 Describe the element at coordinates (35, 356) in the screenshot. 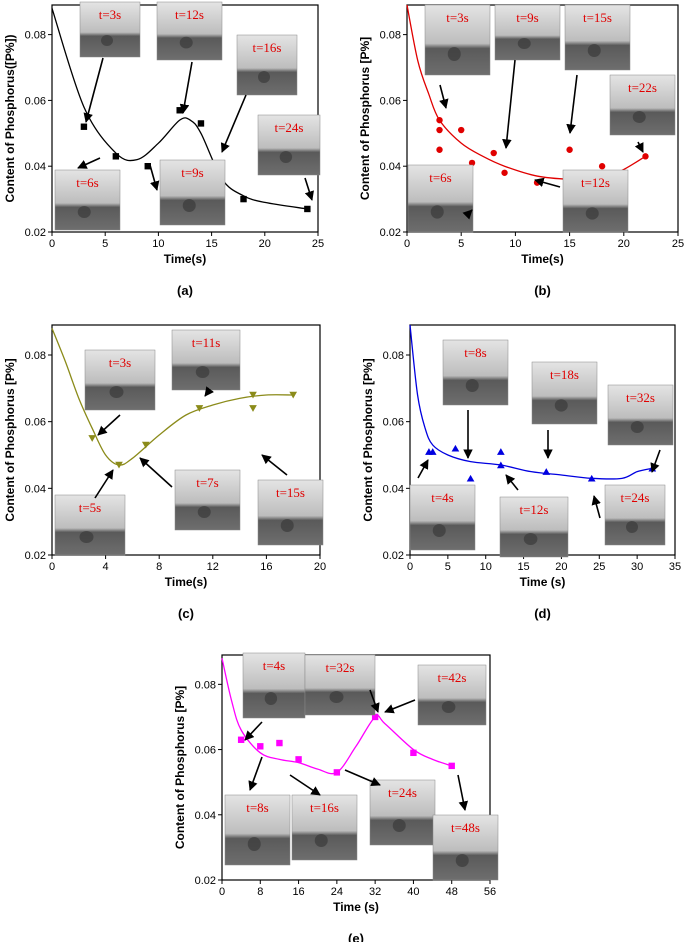

I see `y-tick-label: 0.08` at that location.